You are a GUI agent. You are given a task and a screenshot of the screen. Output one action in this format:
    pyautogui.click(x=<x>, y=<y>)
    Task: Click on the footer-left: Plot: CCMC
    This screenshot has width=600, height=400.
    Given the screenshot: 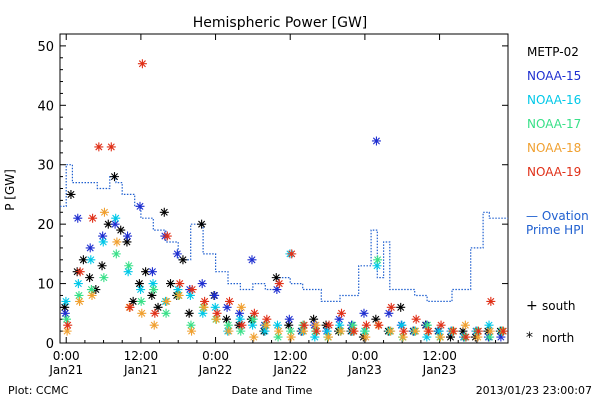 What is the action you would take?
    pyautogui.click(x=38, y=390)
    